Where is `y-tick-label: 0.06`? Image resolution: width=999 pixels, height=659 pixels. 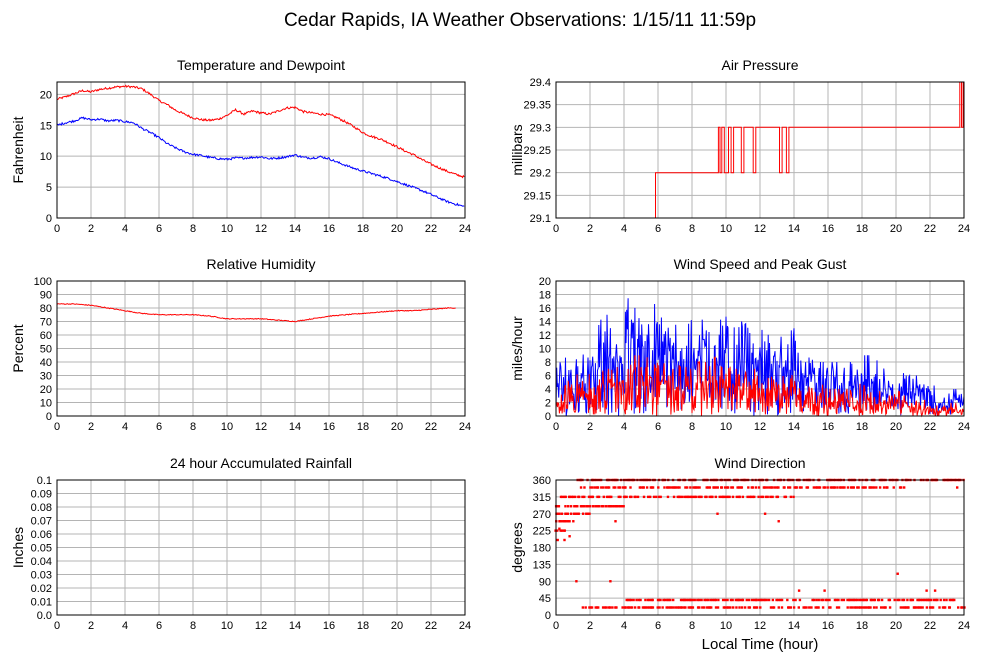
y-tick-label: 0.06 is located at coordinates (41, 535).